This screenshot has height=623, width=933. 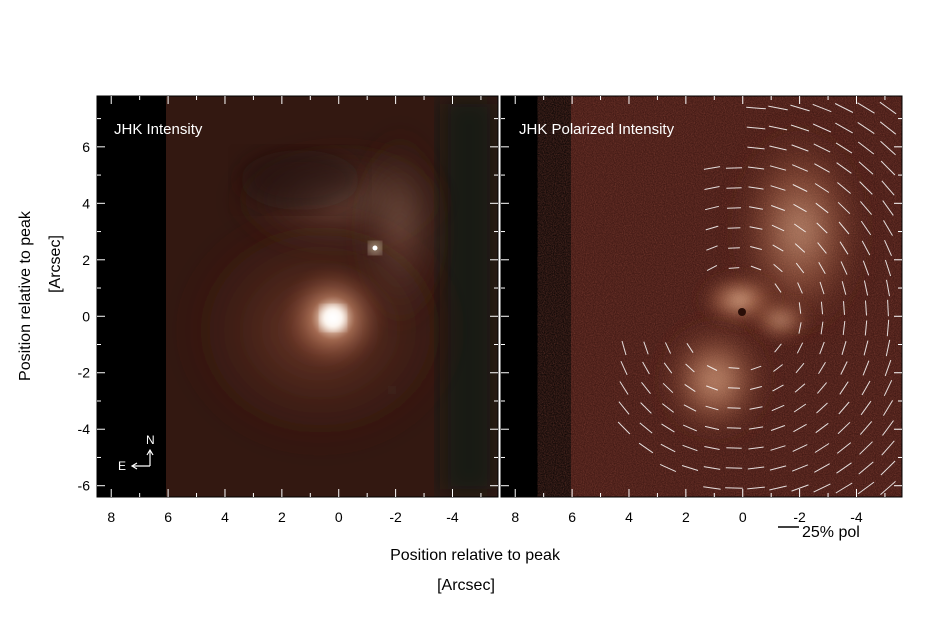 I want to click on compass-east-label: E, so click(x=122, y=466).